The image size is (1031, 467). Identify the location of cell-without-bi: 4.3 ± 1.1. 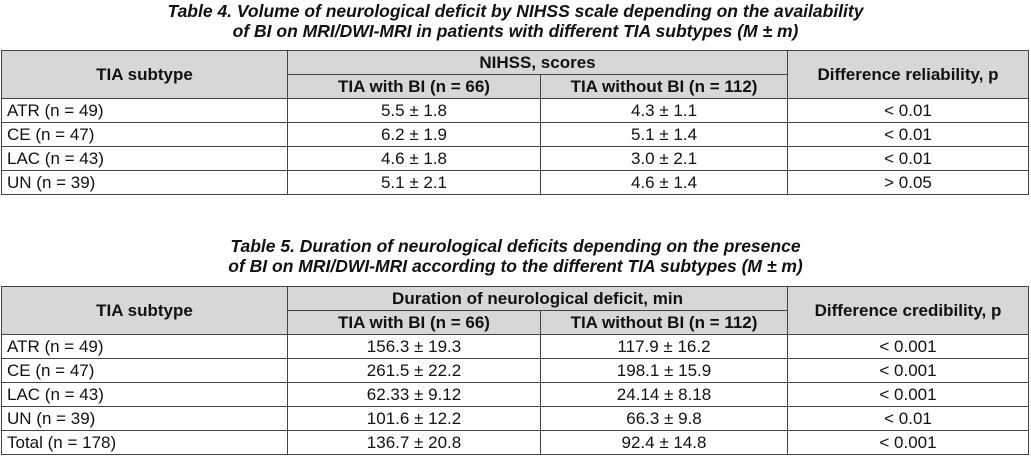
(664, 110).